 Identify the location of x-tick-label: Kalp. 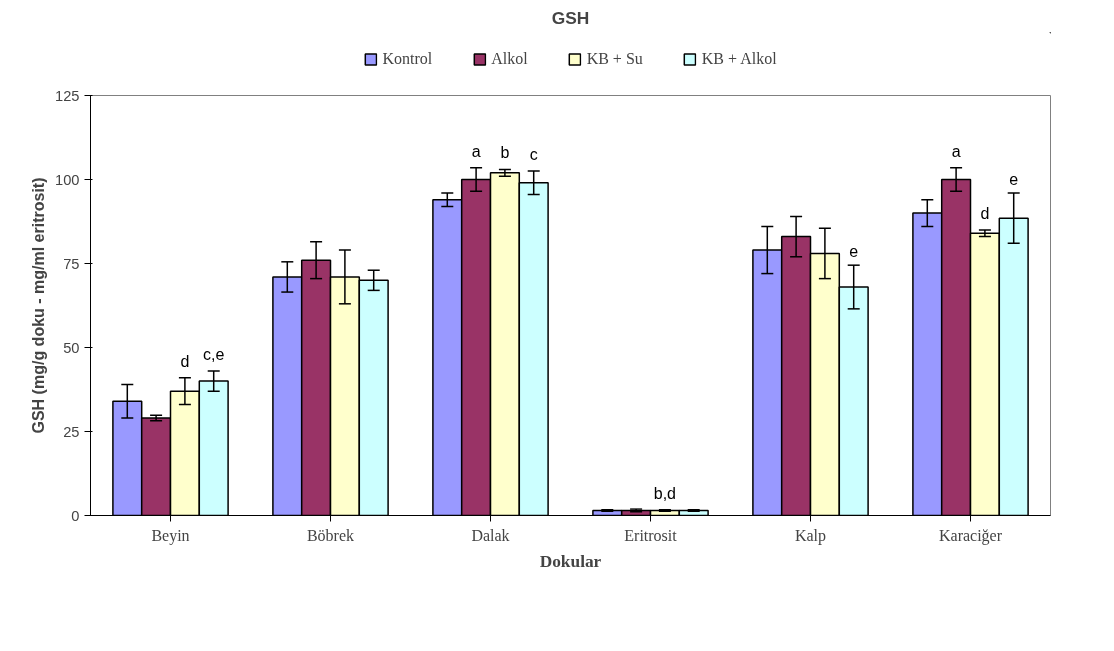
(810, 535).